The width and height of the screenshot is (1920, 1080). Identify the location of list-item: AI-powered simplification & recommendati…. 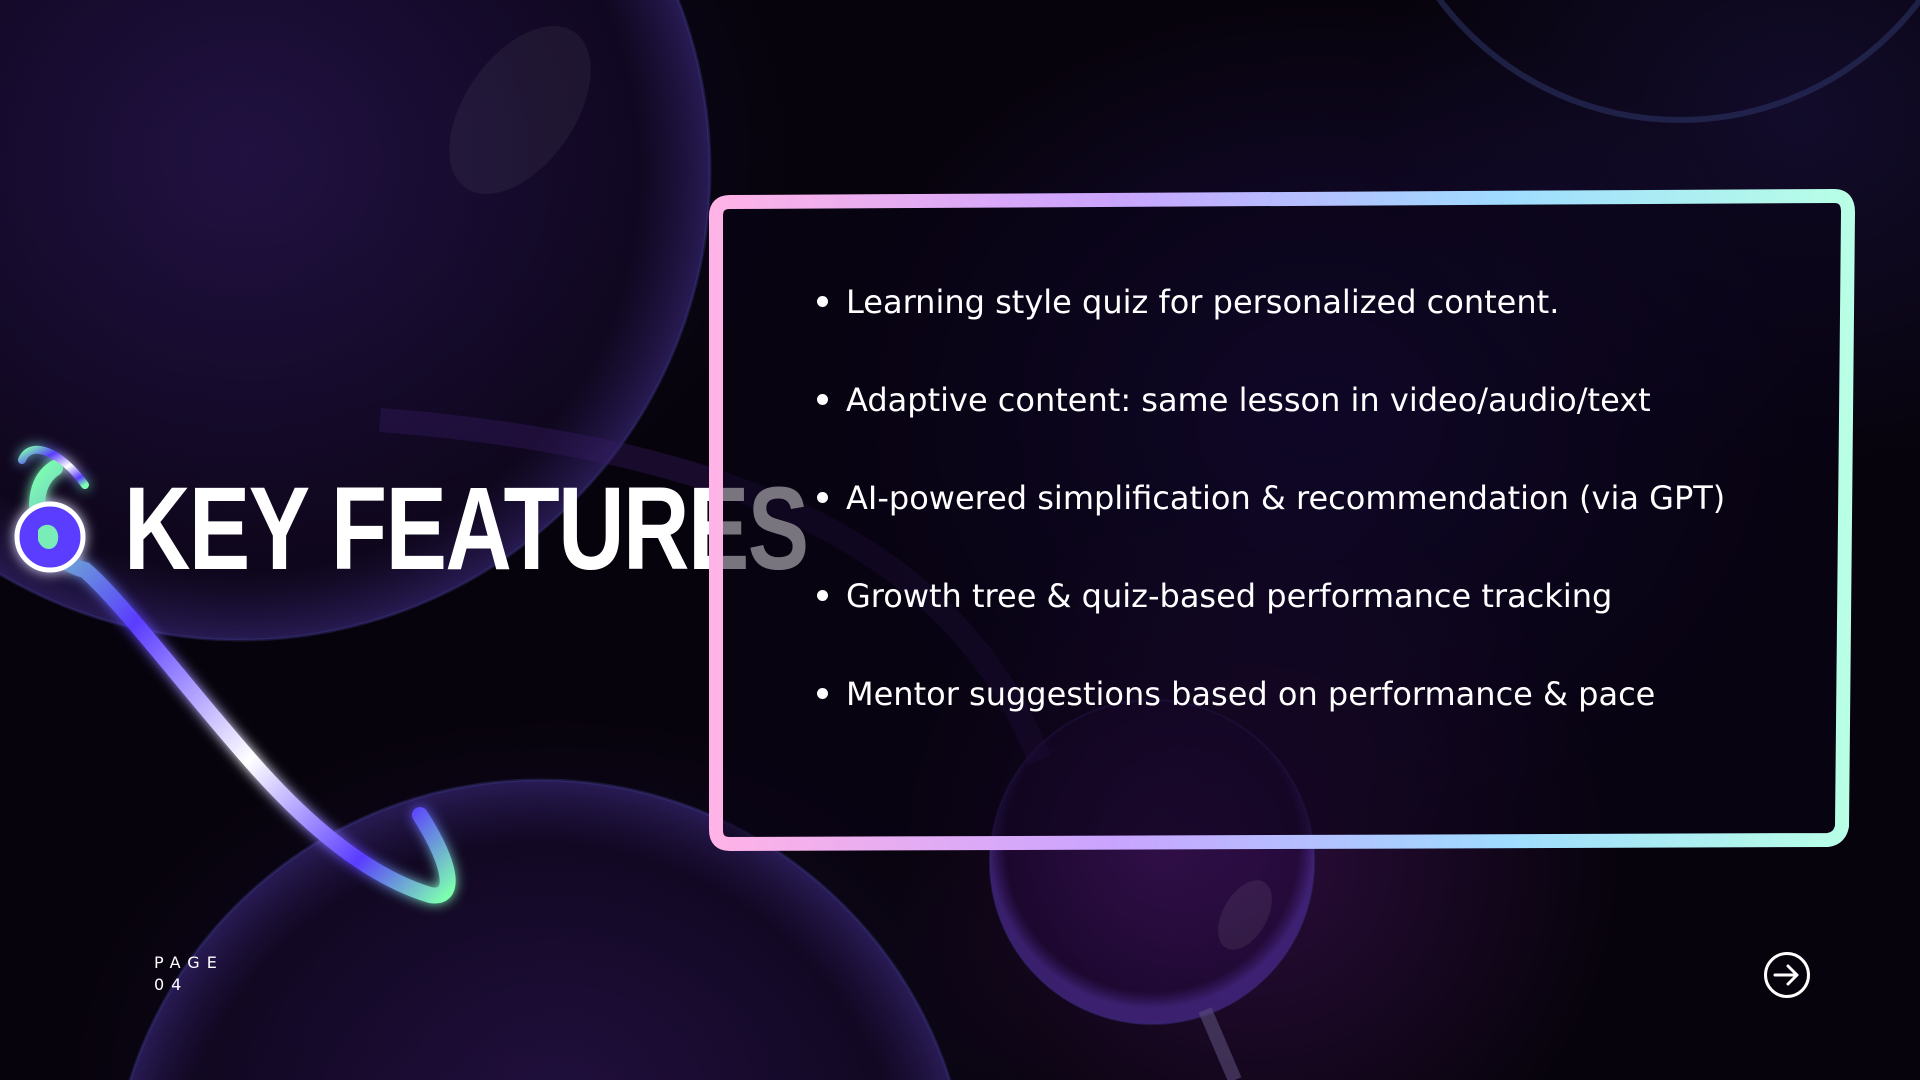
(1271, 498).